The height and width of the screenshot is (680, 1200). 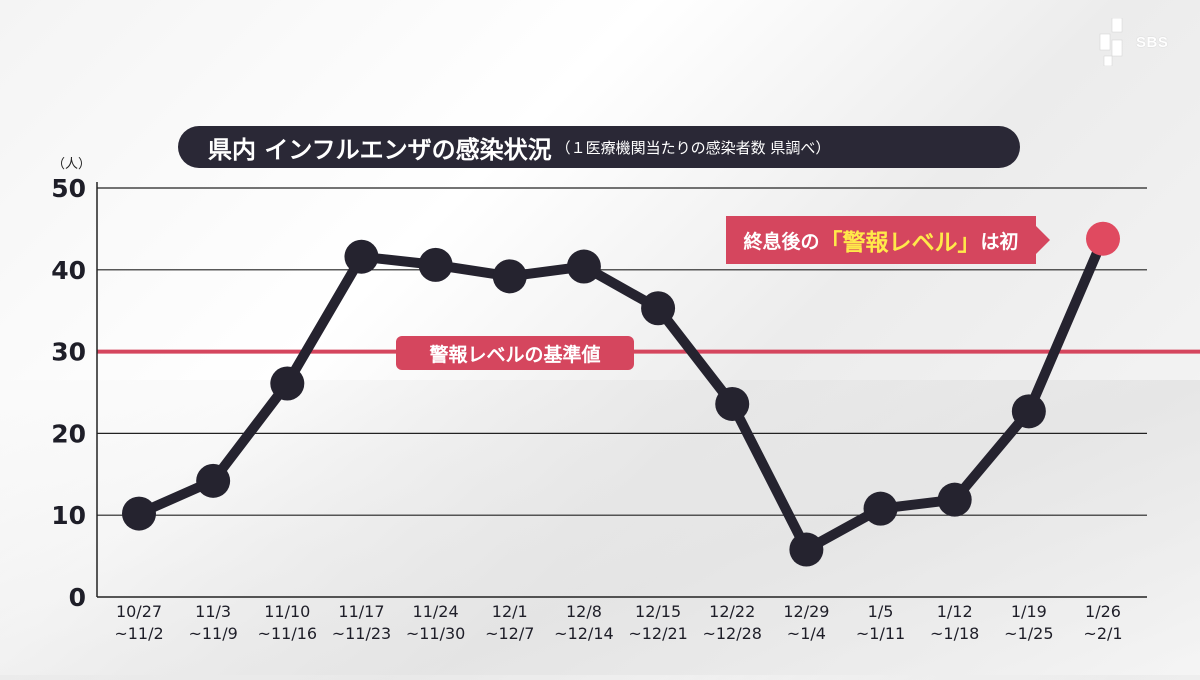 I want to click on sbs-logo: SBS, so click(x=1143, y=43).